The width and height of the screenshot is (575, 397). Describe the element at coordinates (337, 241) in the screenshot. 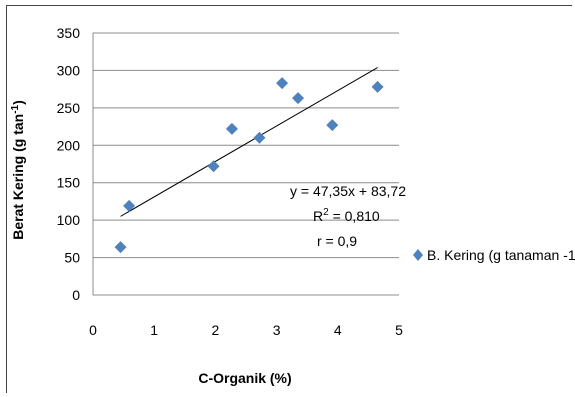

I see `correlation-label: r = 0,9` at that location.